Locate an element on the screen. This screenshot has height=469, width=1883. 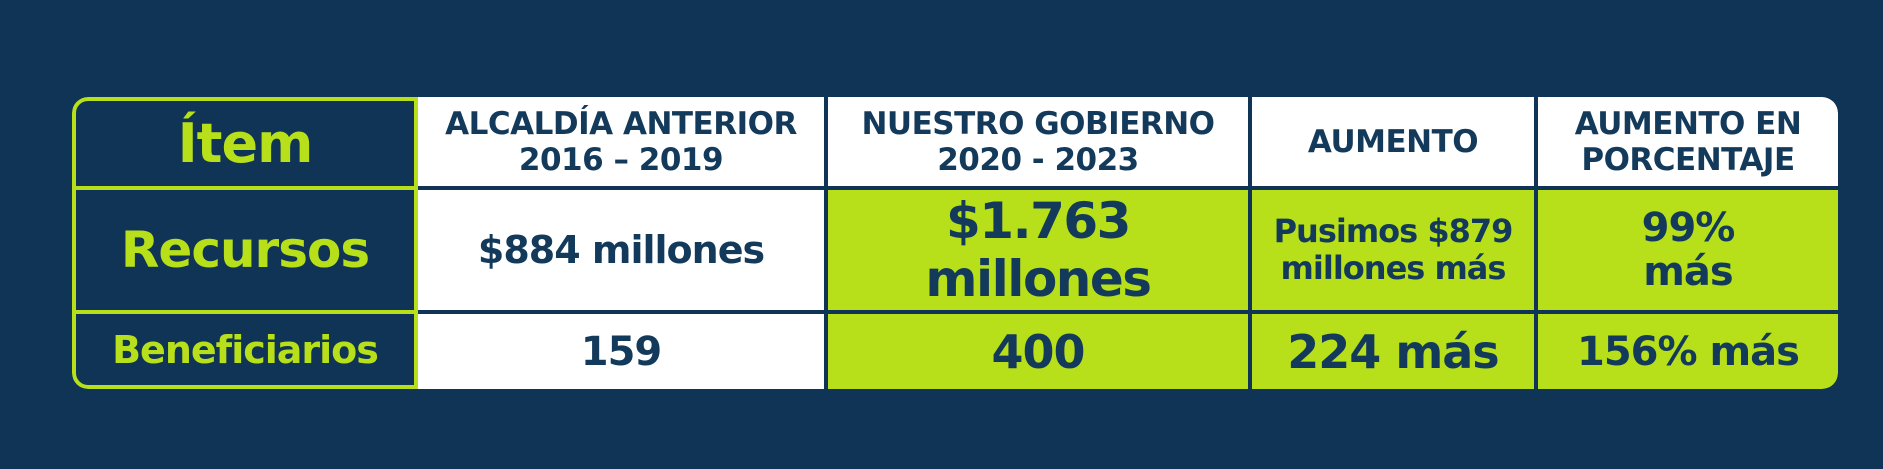
beneficiarios-porcentaje: 156% más is located at coordinates (1688, 351).